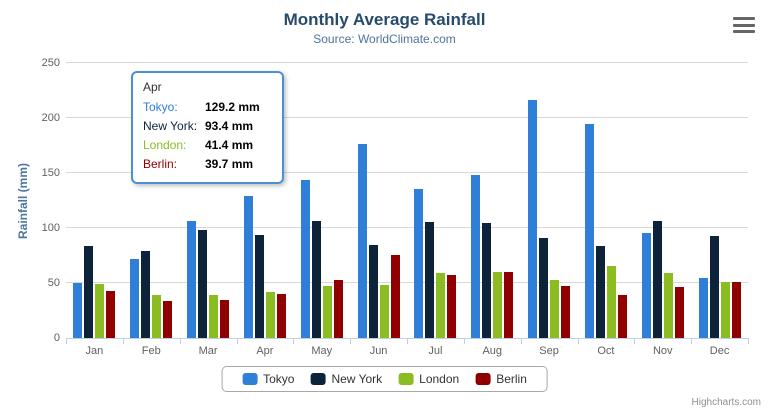  Describe the element at coordinates (50, 228) in the screenshot. I see `y-tick-label: 100` at that location.